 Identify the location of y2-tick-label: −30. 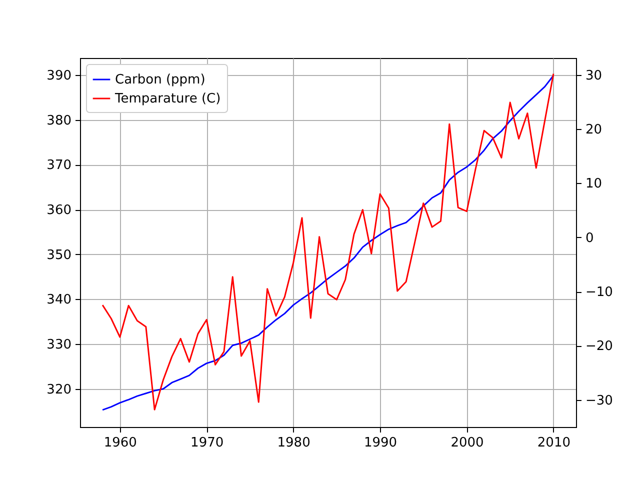
(599, 400).